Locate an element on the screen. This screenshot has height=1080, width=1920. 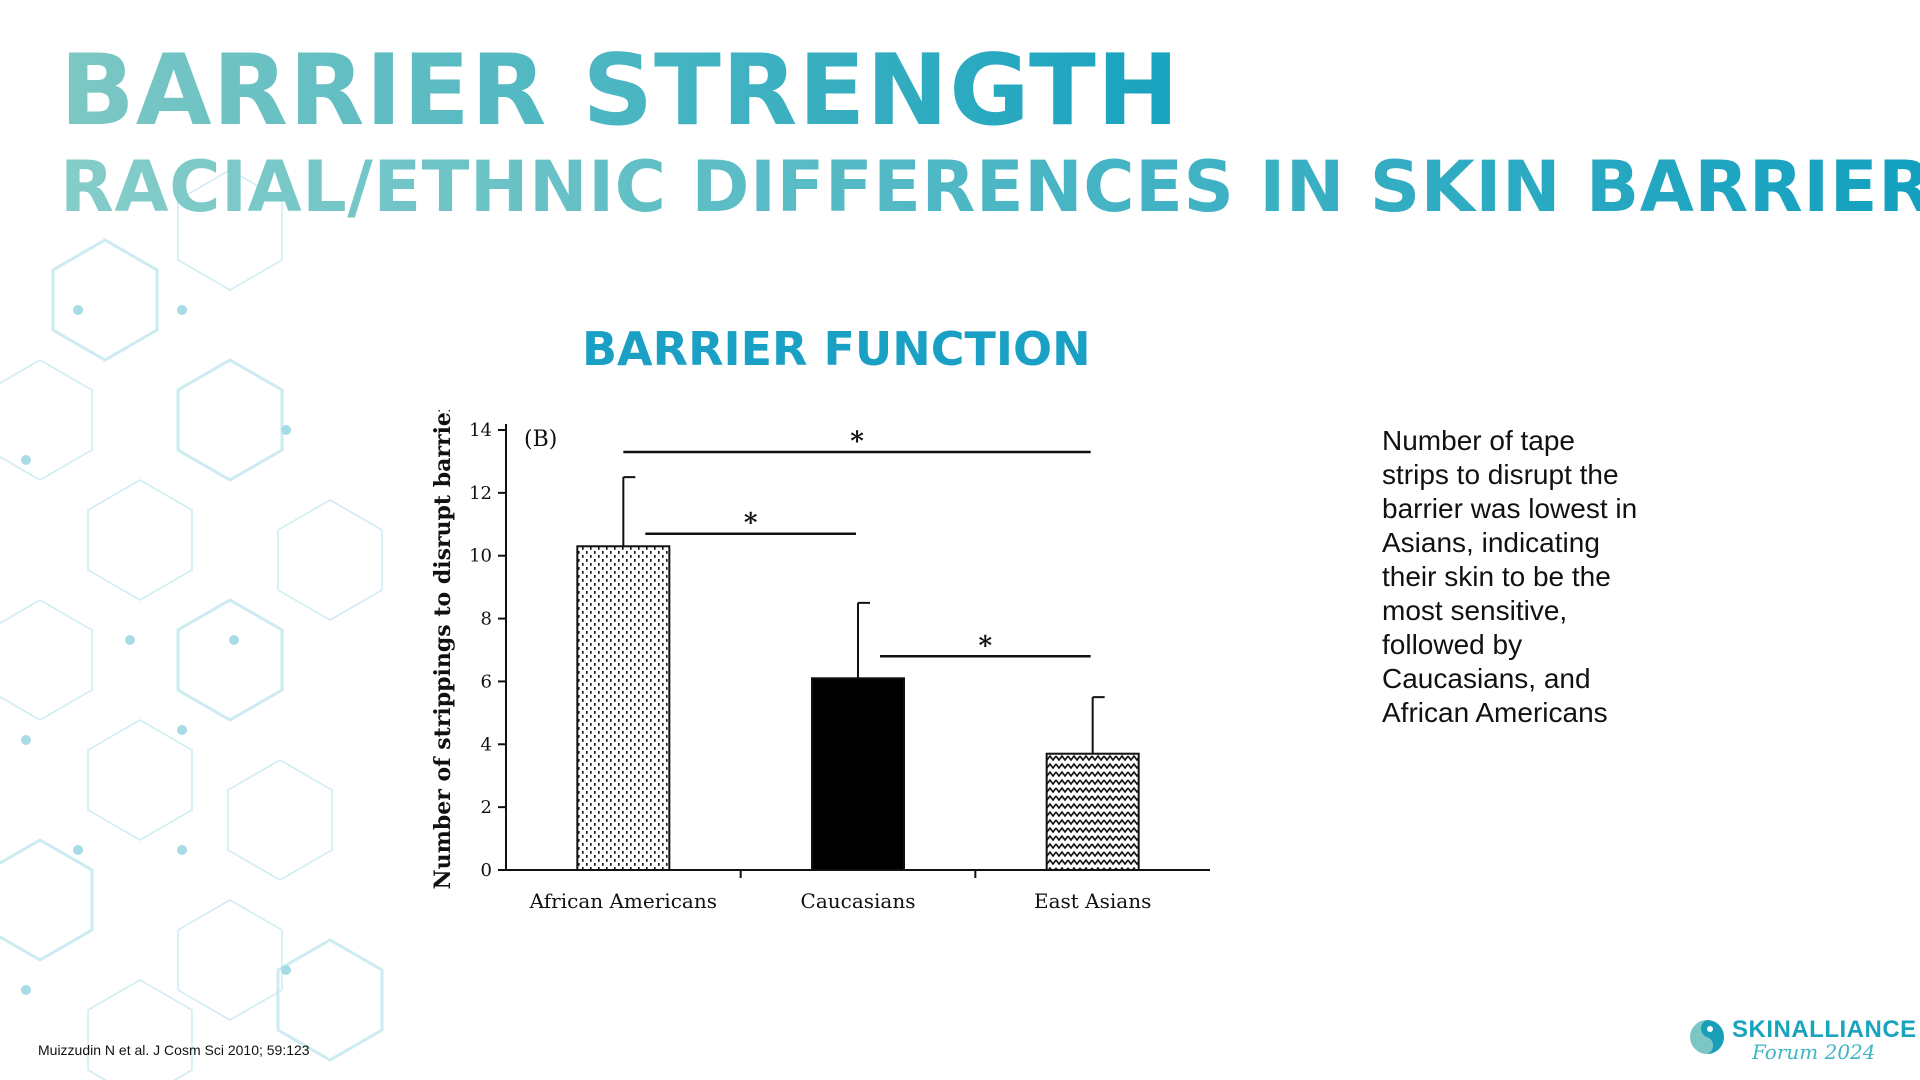
x-category-label: Caucasians is located at coordinates (858, 901).